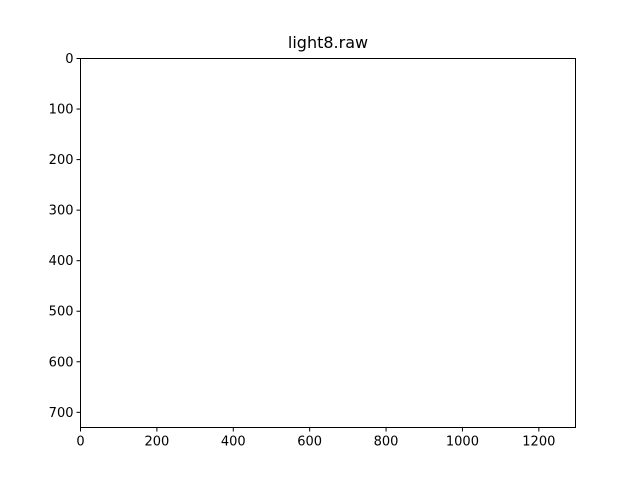 The height and width of the screenshot is (480, 640). I want to click on y-tick-label: 600, so click(61, 362).